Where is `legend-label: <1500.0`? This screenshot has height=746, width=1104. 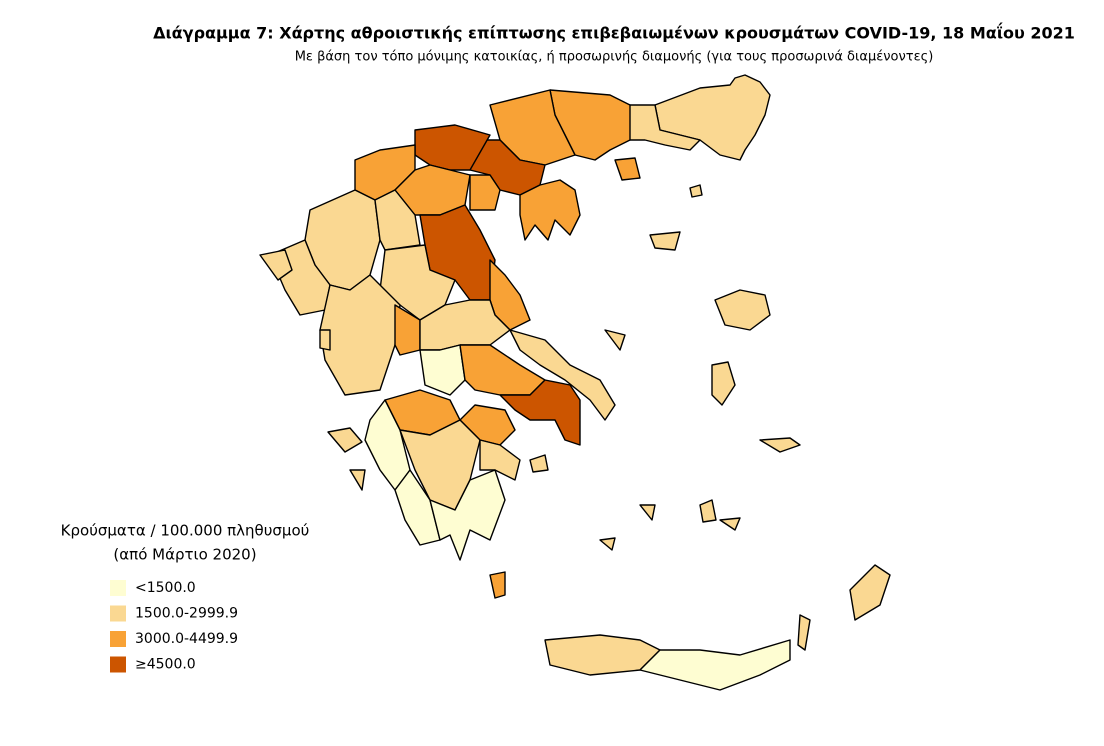 legend-label: <1500.0 is located at coordinates (165, 588).